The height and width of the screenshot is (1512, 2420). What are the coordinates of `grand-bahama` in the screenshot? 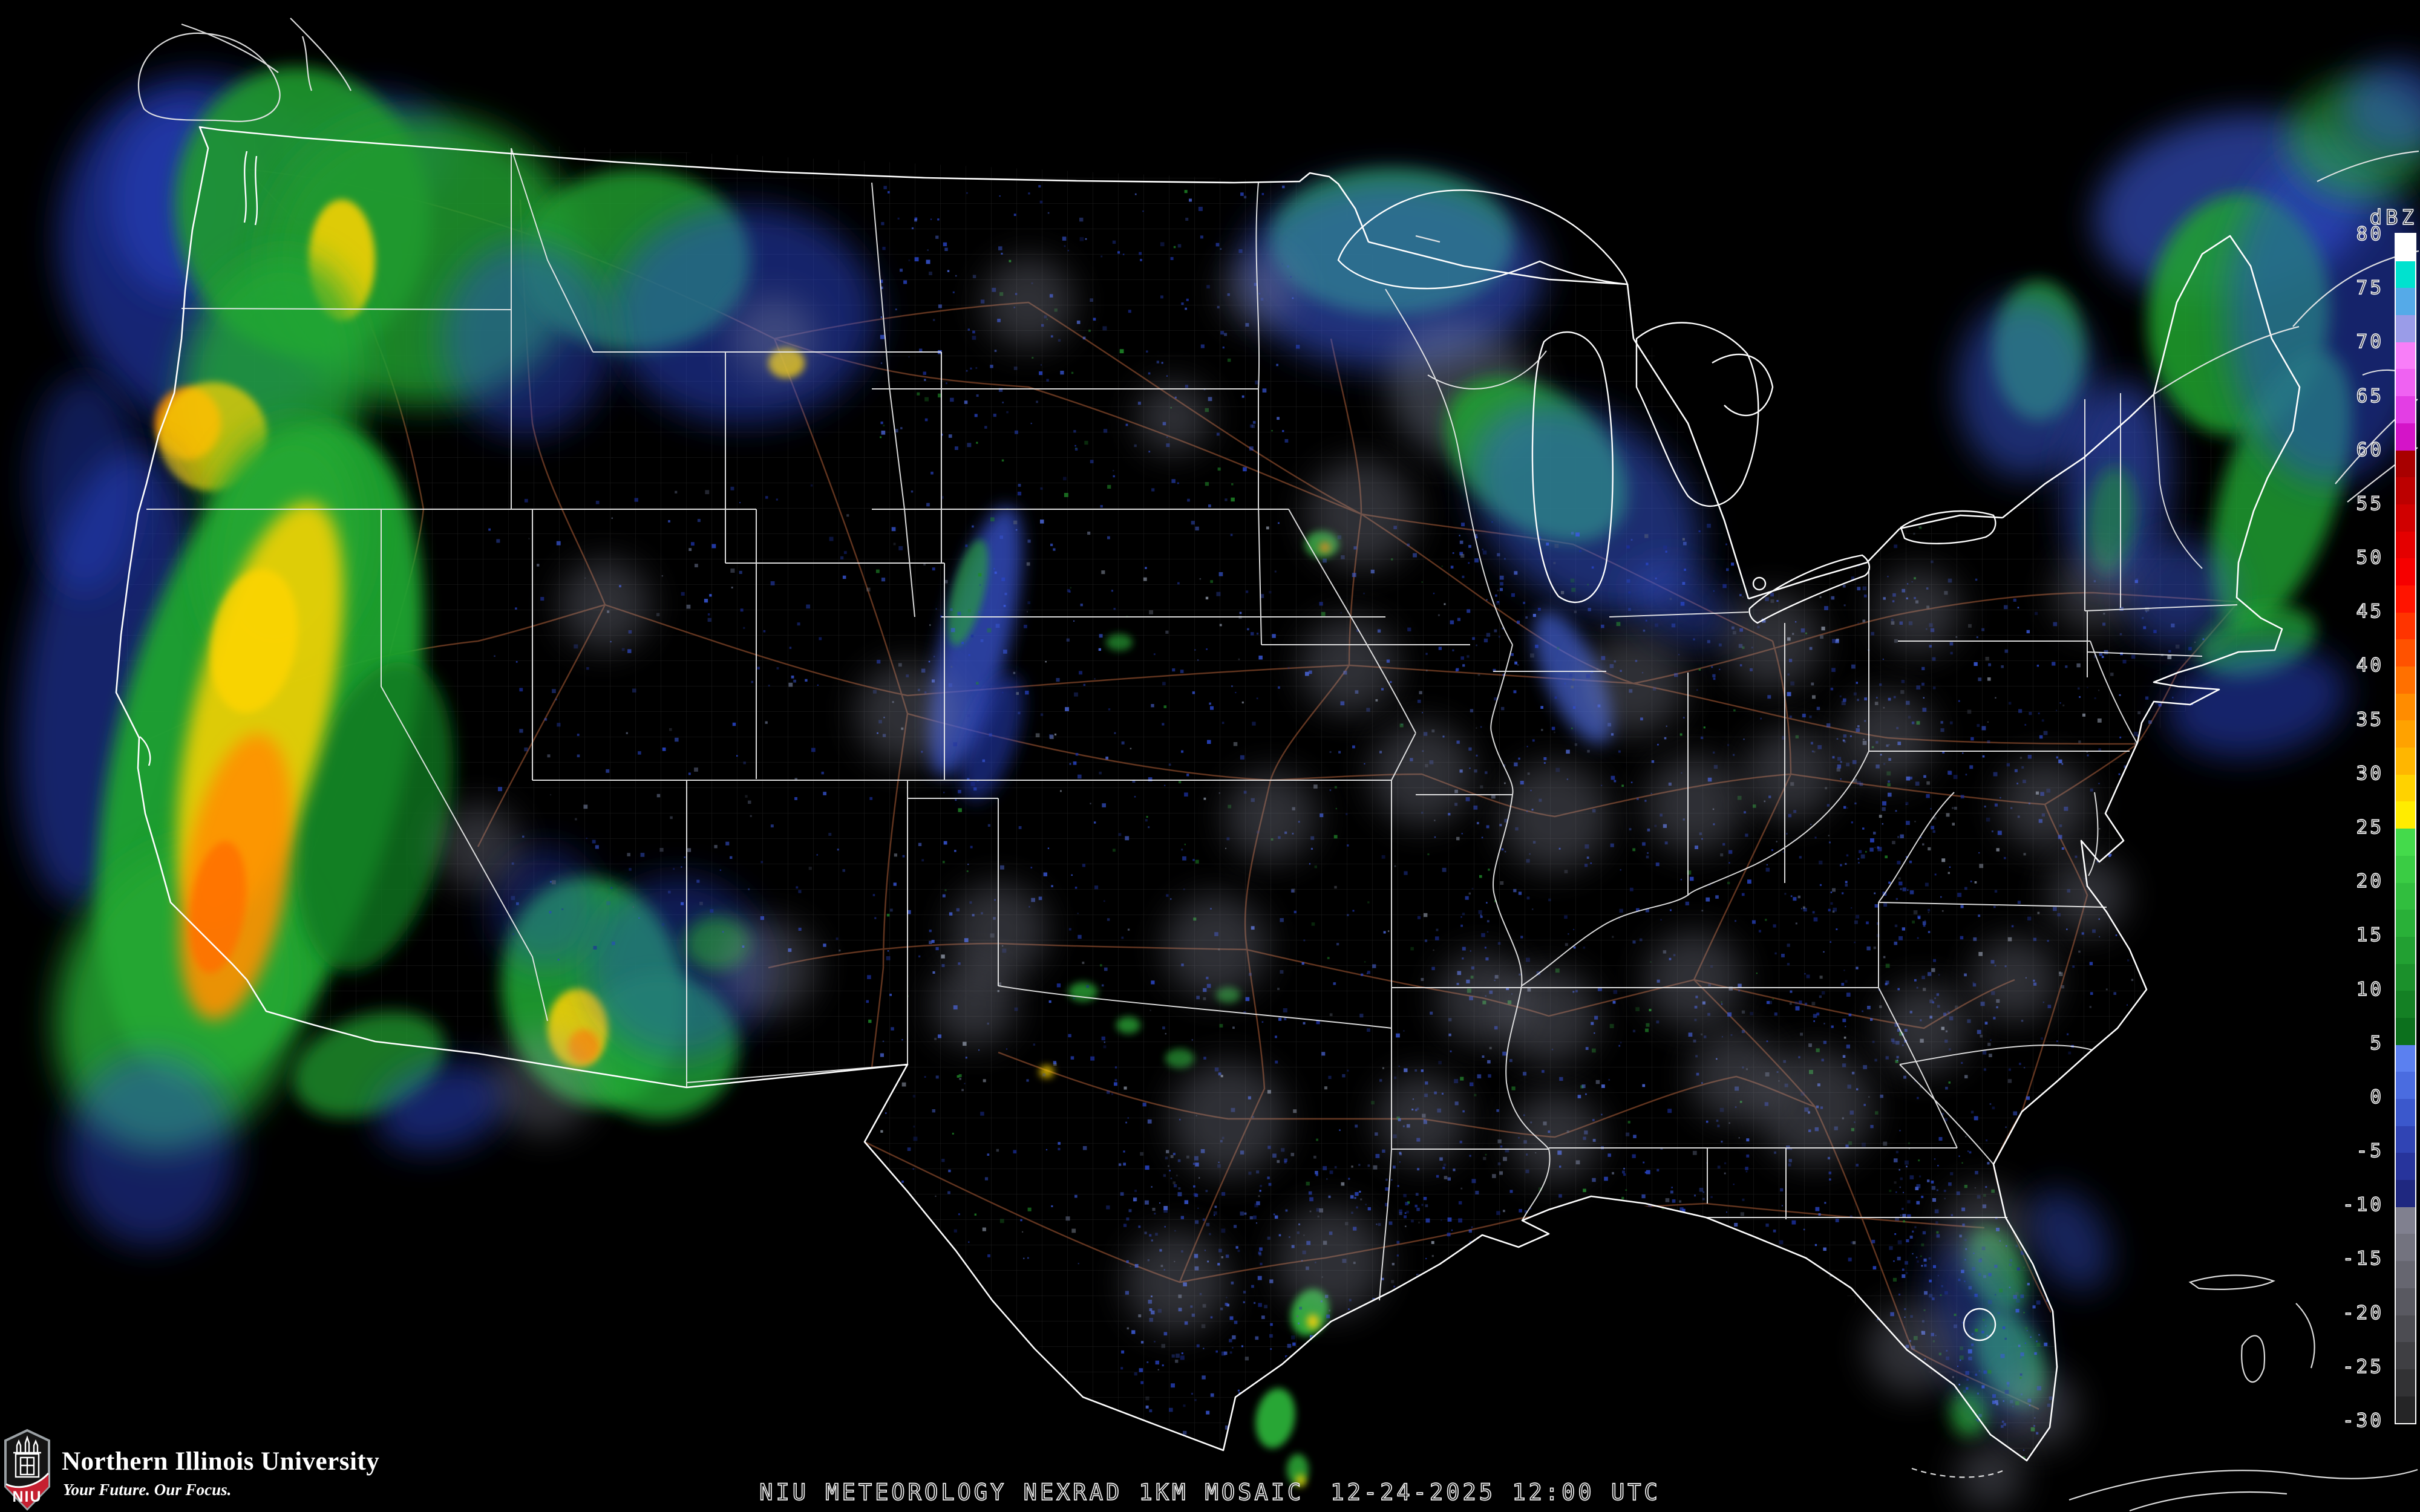 It's located at (2231, 1282).